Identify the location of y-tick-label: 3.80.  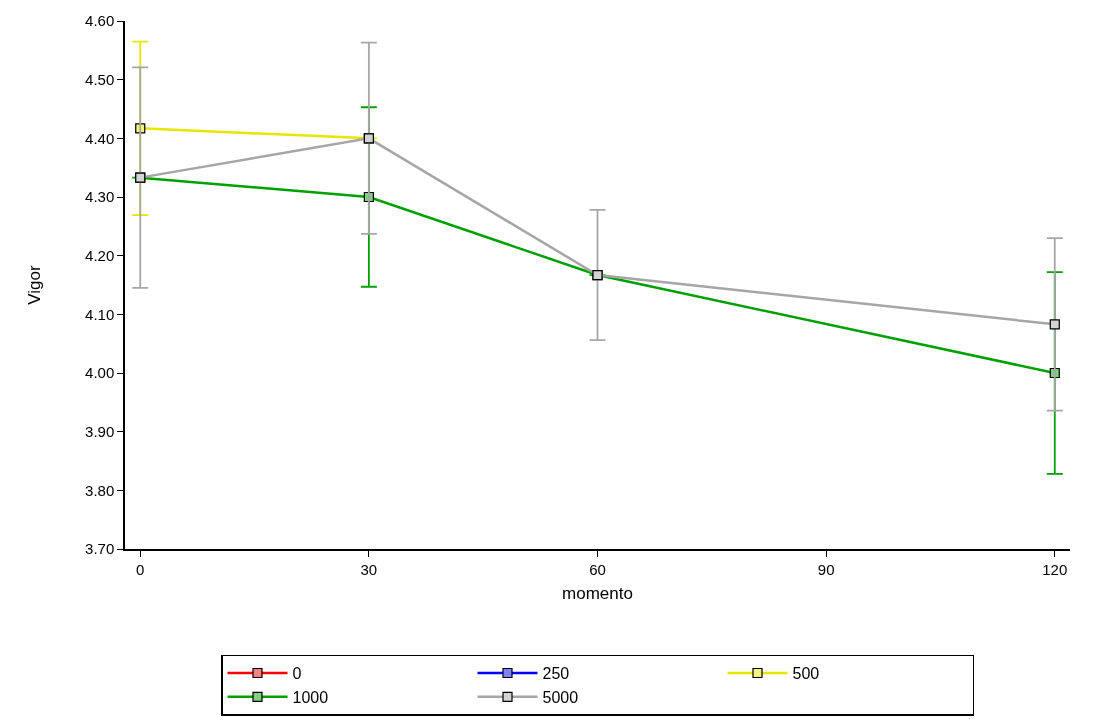
(100, 490).